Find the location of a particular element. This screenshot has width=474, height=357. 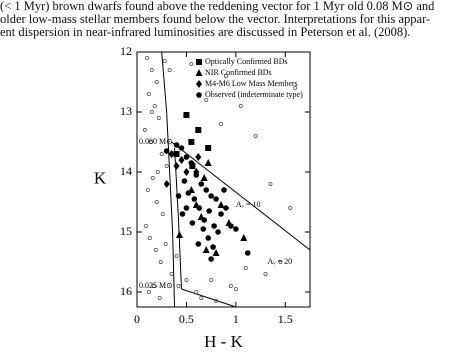

y-tick-label: 15 is located at coordinates (126, 231).